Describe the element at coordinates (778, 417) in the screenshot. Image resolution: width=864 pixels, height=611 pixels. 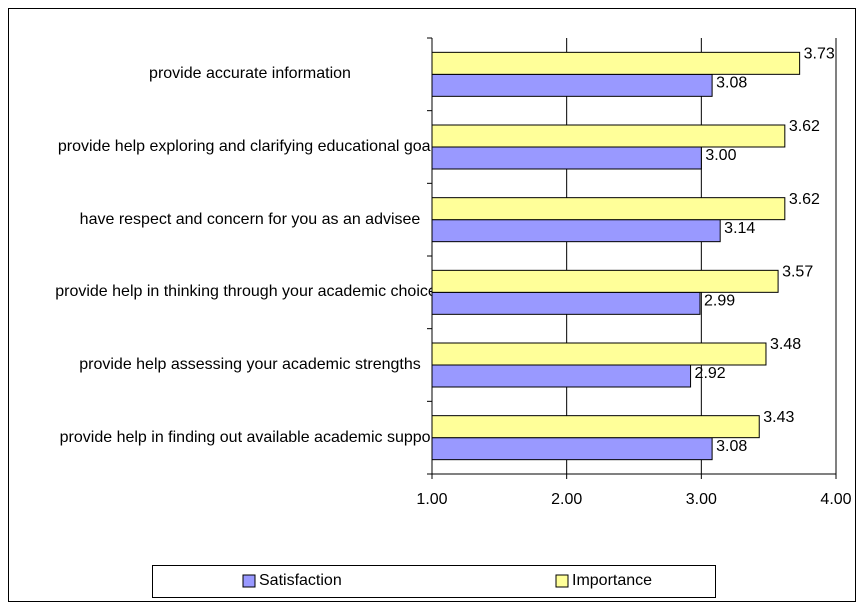
I see `value-label: 3.43` at that location.